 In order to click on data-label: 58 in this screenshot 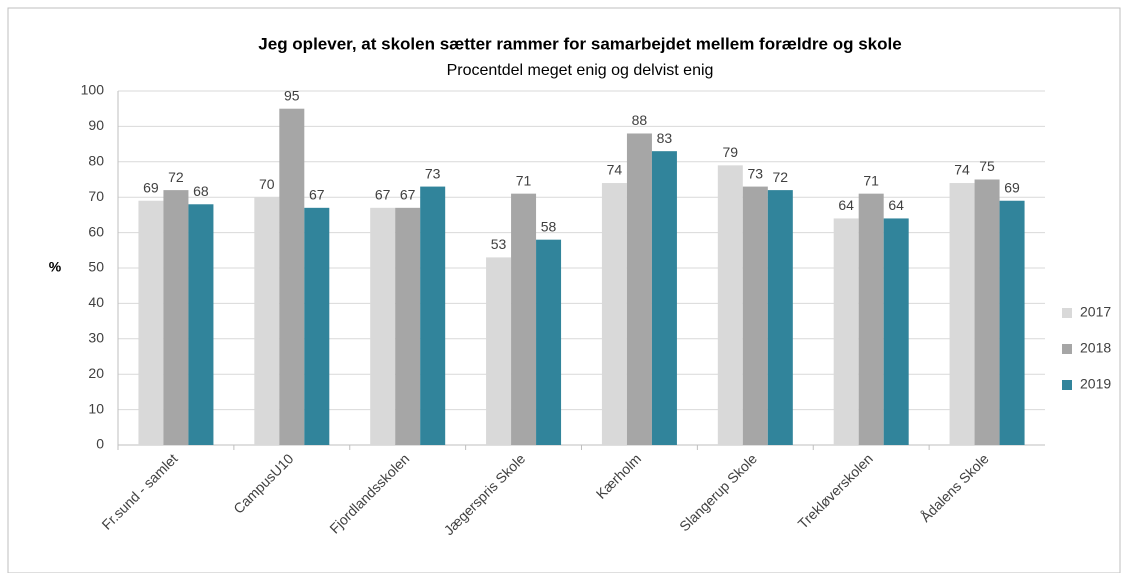, I will do `click(549, 226)`.